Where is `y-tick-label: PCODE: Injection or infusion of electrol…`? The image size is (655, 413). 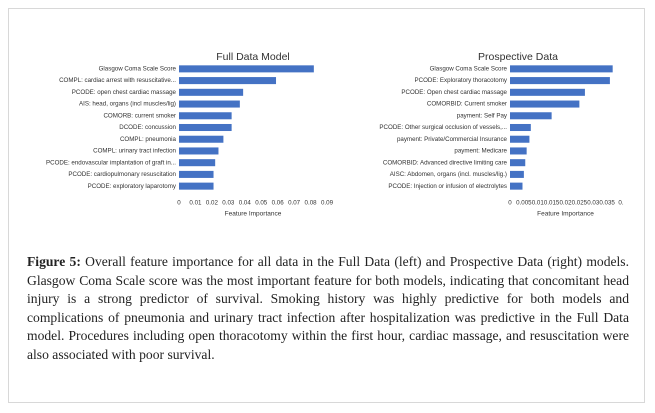 y-tick-label: PCODE: Injection or infusion of electrol… is located at coordinates (447, 186).